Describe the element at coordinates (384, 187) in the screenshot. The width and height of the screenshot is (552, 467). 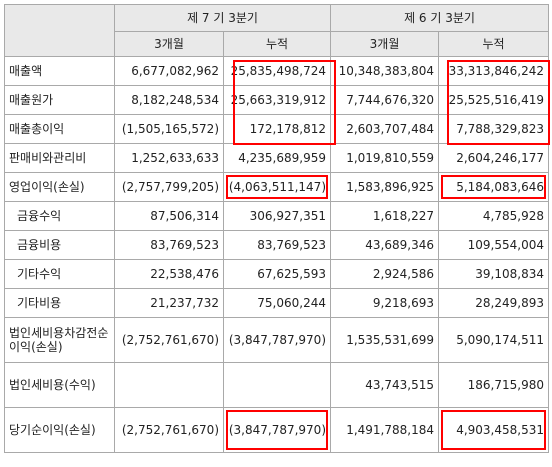
I see `table-cell: 1,583,896,925` at that location.